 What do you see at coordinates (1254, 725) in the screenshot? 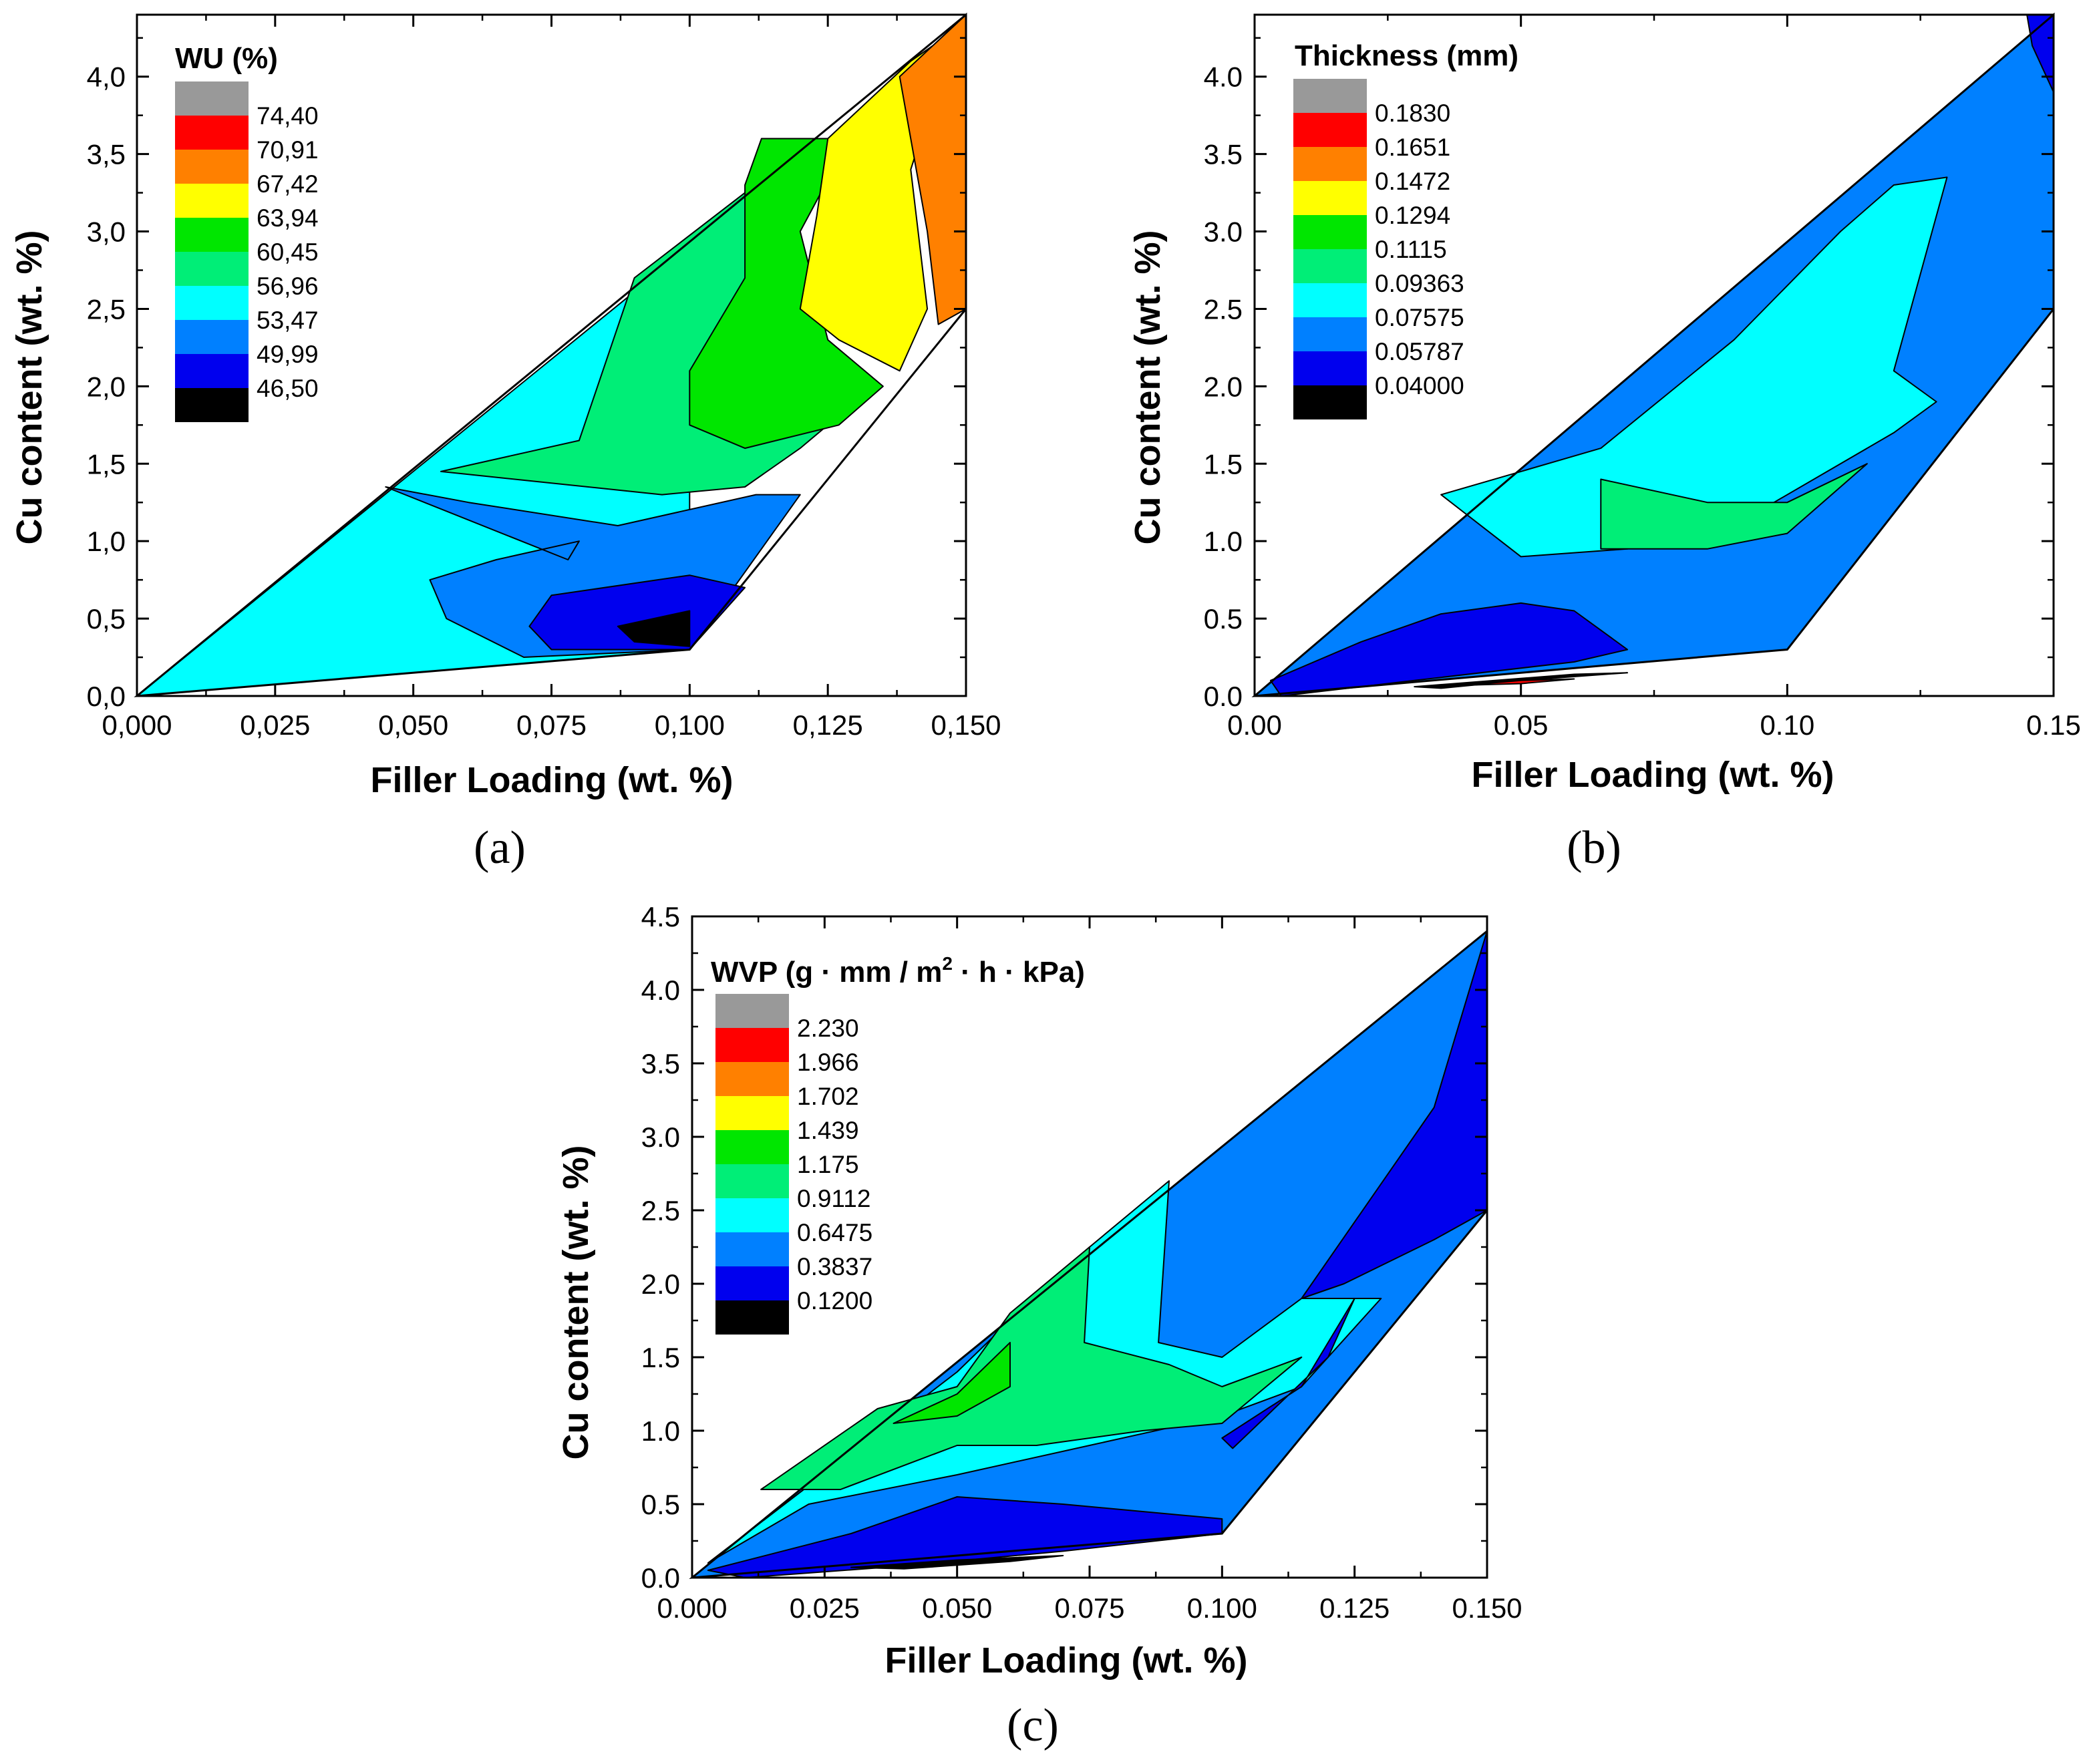
I see `x-tick-label: 0.00` at bounding box center [1254, 725].